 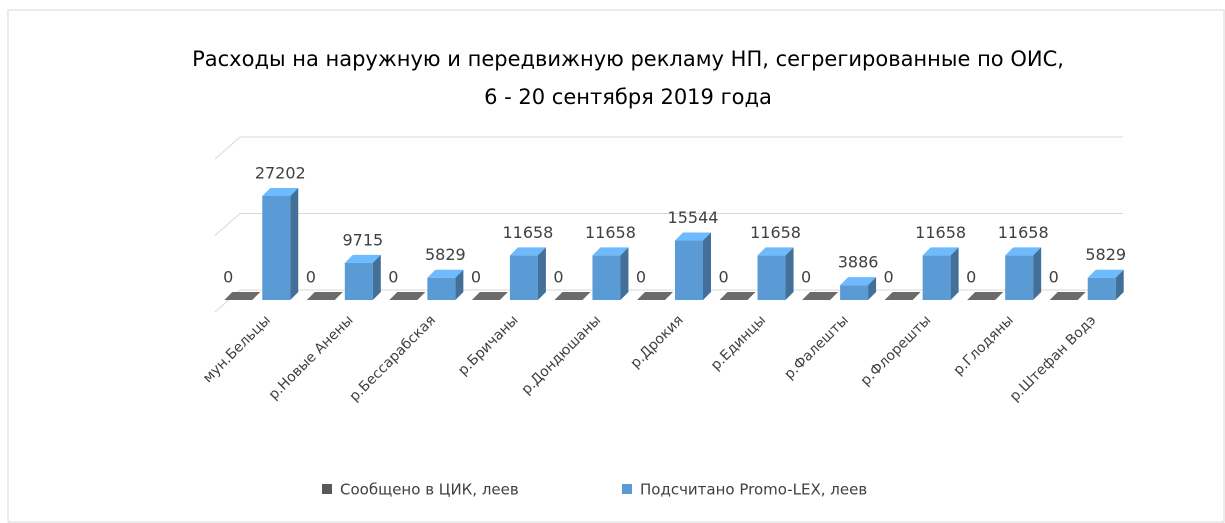 What do you see at coordinates (628, 97) in the screenshot?
I see `chart-title: 6 - 20 сентября 2019 года` at bounding box center [628, 97].